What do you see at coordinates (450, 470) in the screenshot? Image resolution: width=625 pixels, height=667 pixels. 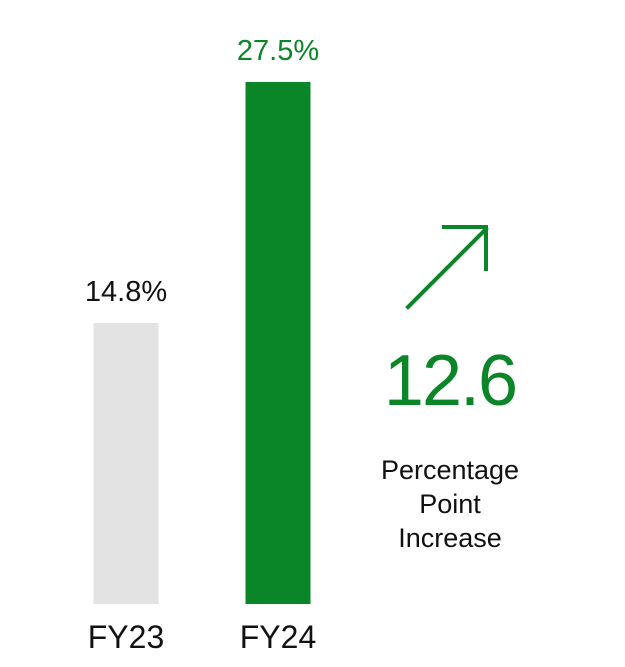 I see `caption-line-1: Percentage` at bounding box center [450, 470].